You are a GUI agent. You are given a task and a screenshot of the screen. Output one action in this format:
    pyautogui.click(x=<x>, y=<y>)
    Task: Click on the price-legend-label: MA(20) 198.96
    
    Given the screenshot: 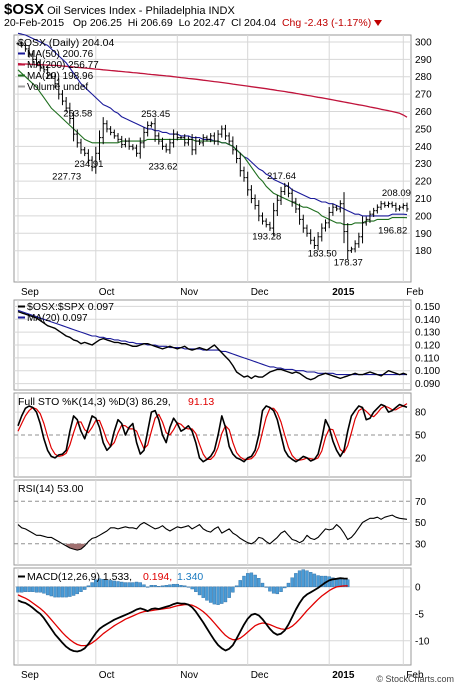 What is the action you would take?
    pyautogui.click(x=60, y=76)
    